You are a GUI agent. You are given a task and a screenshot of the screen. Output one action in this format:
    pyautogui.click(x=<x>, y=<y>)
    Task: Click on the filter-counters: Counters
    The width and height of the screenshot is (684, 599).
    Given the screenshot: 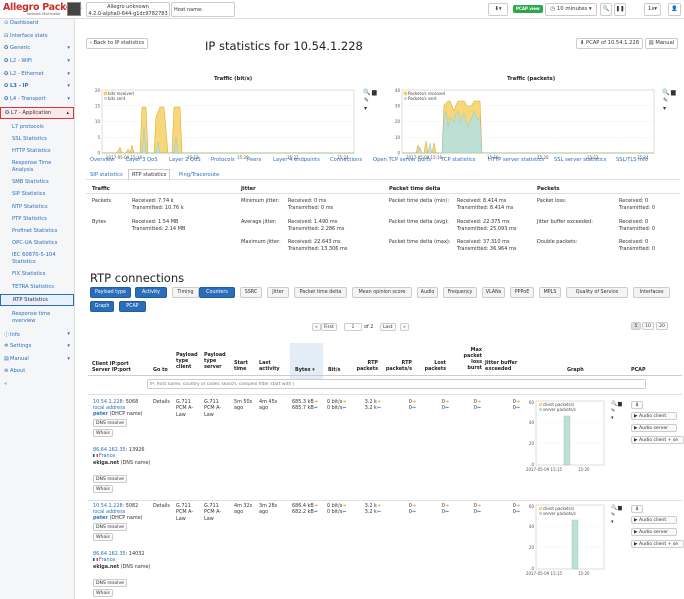 What is the action you would take?
    pyautogui.click(x=217, y=292)
    